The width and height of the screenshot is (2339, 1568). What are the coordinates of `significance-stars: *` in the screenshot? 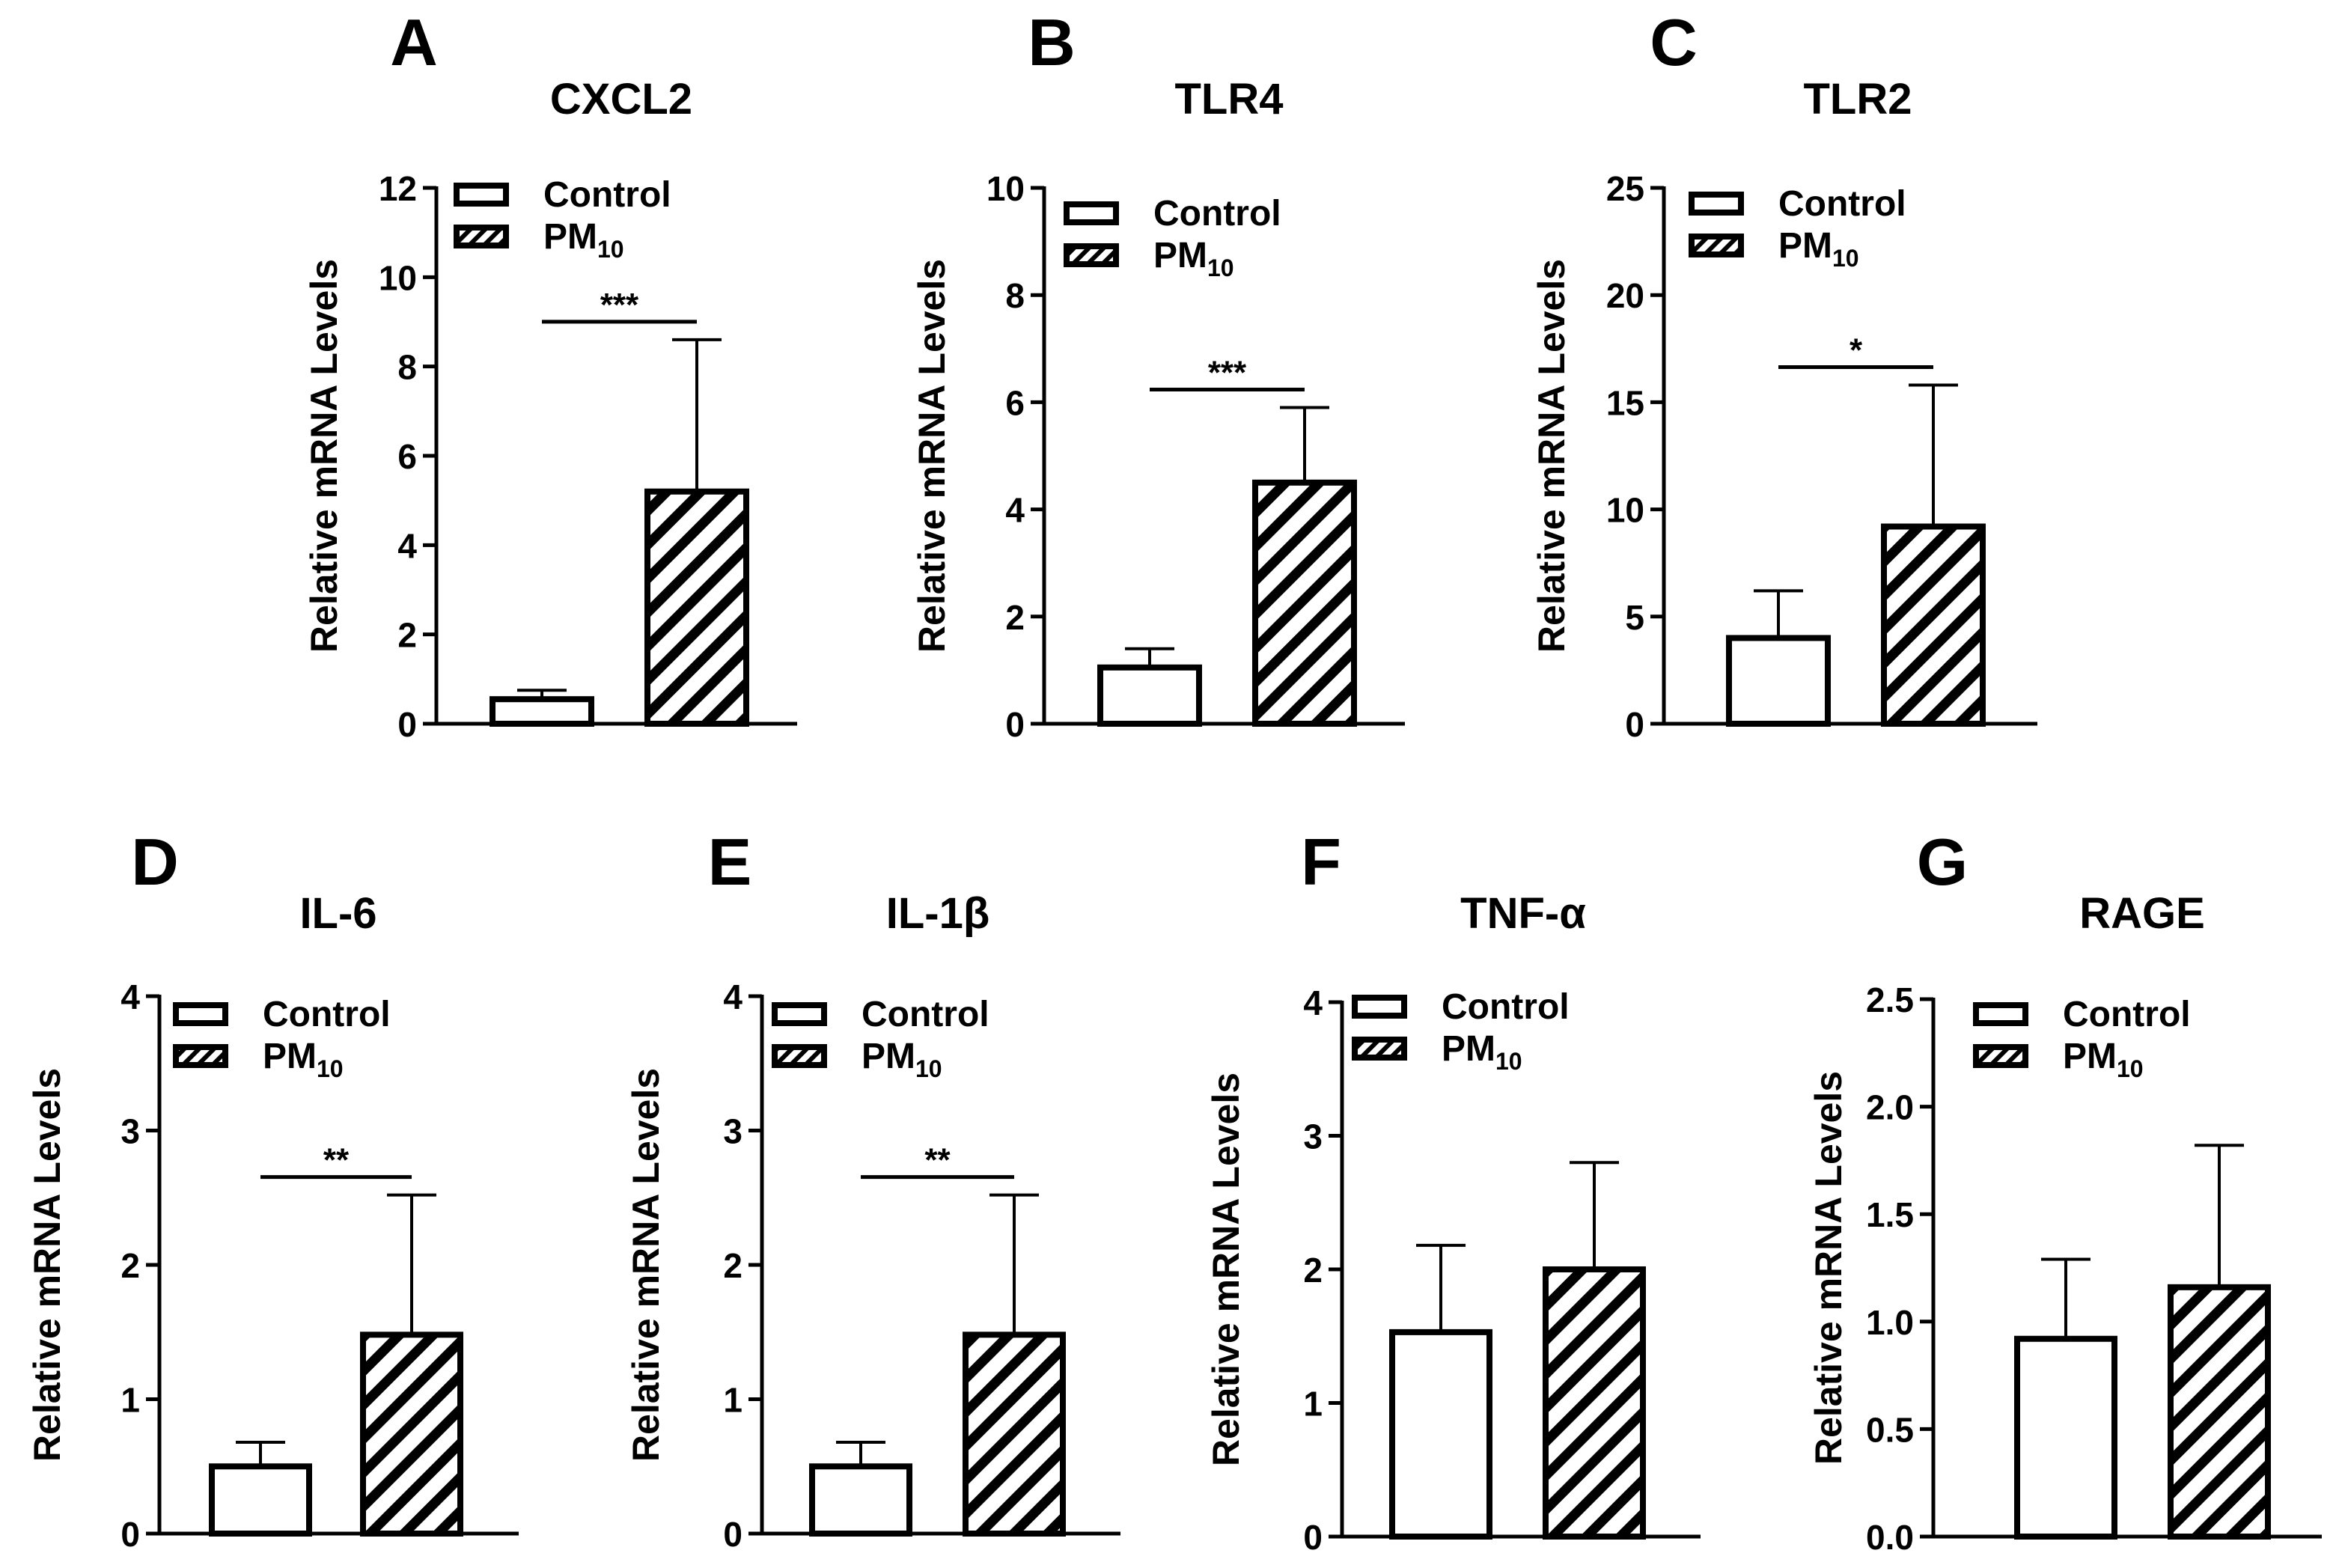 It's located at (1856, 350).